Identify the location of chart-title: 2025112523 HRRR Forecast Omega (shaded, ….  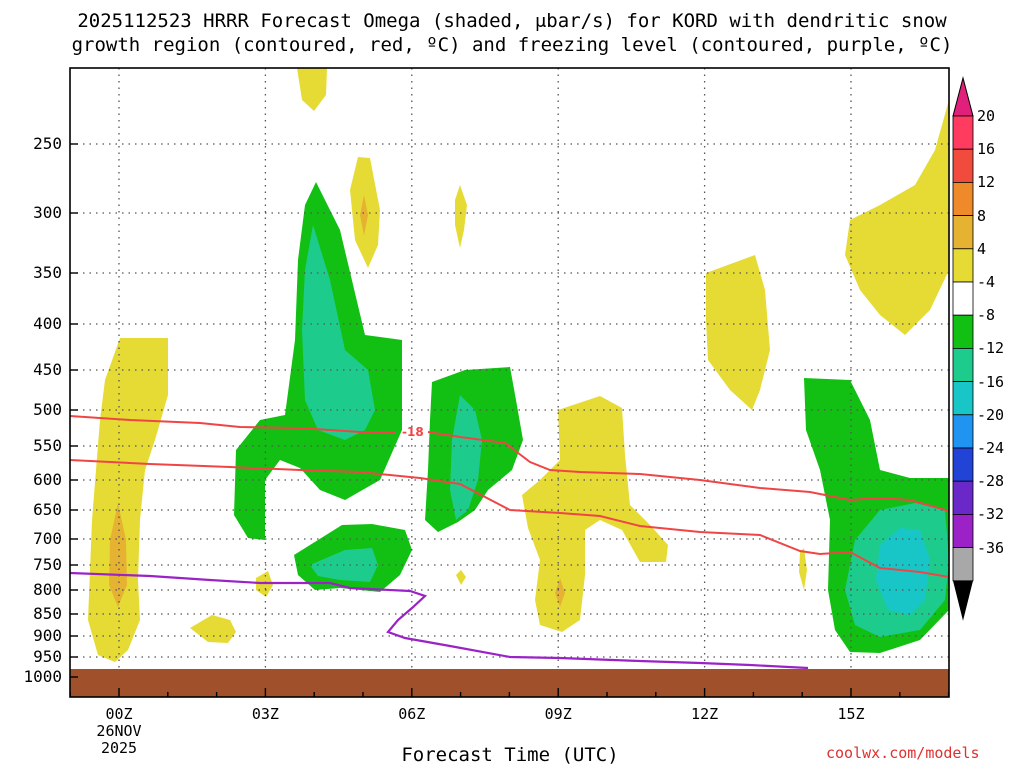
(512, 21).